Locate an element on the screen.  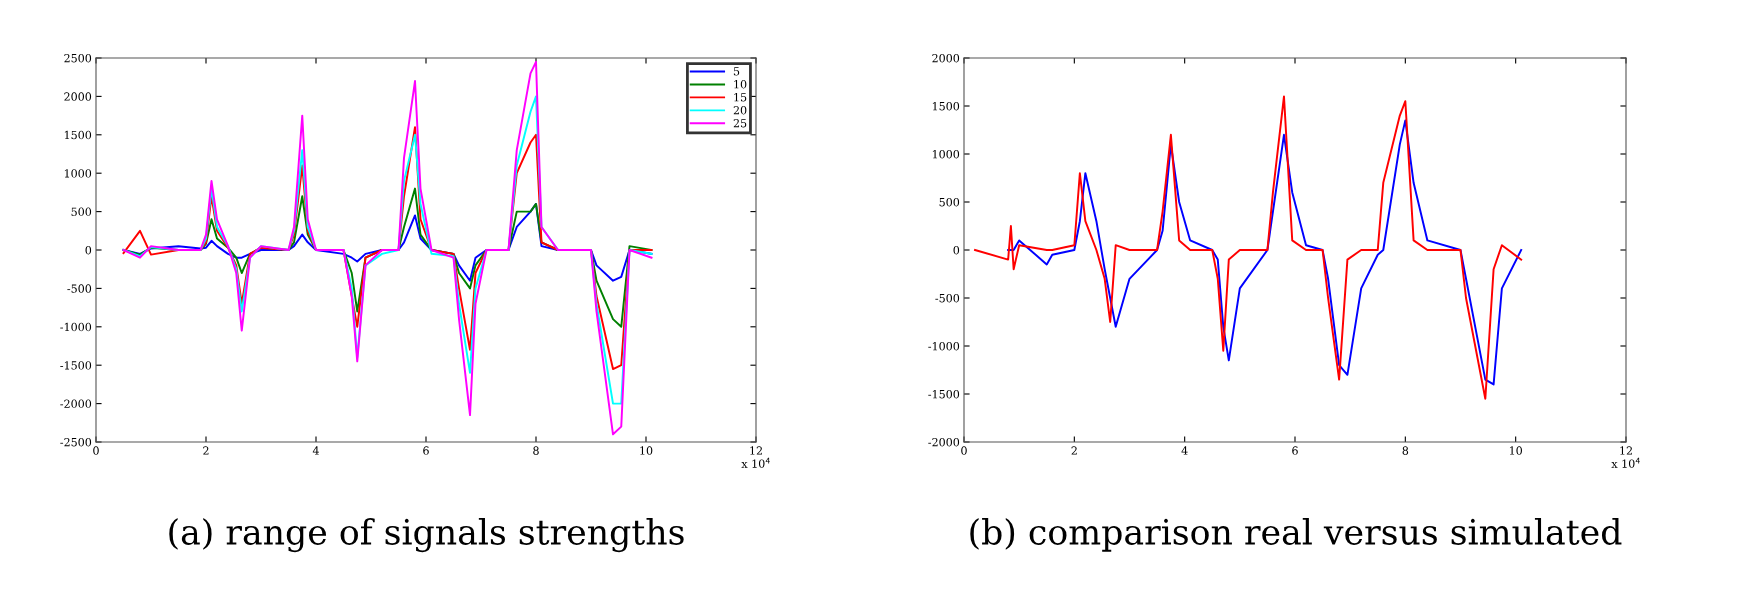
line-series is located at coordinates (1265, 252).